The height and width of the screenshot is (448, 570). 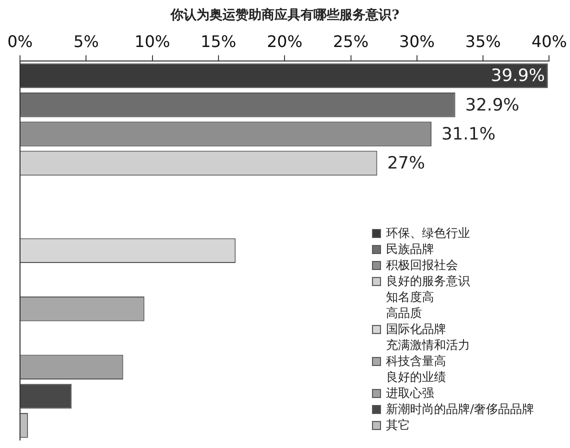 I want to click on legend-label: 其它, so click(x=398, y=425).